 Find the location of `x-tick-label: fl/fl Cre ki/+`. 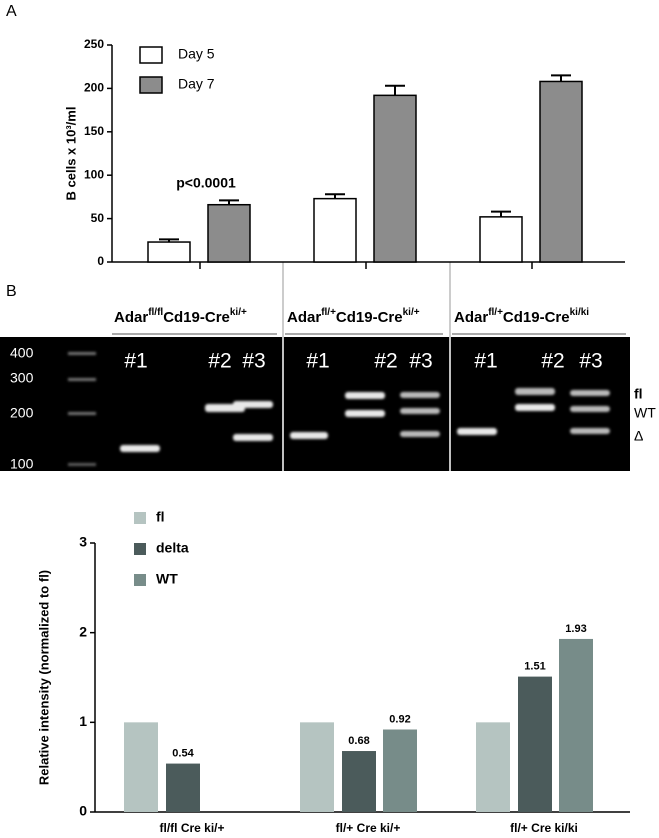

x-tick-label: fl/fl Cre ki/+ is located at coordinates (191, 828).